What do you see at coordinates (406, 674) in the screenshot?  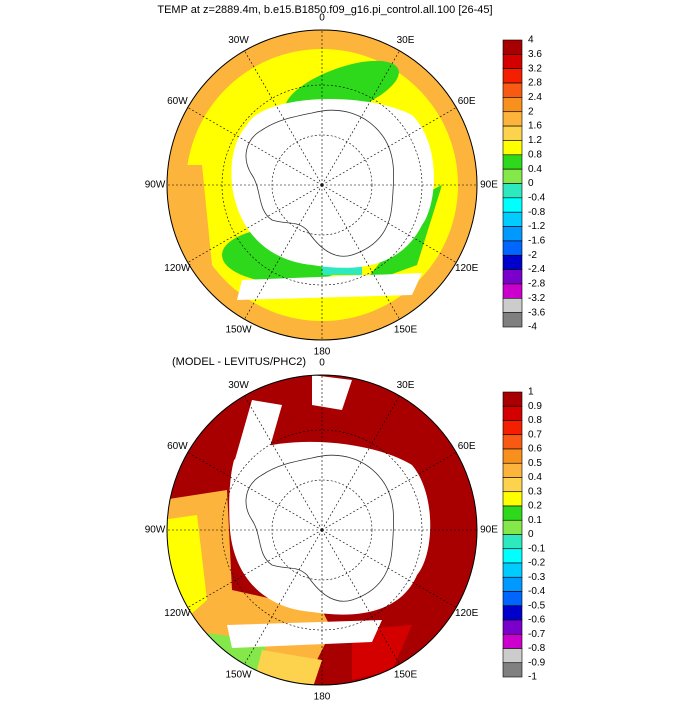 I see `longitude-label: 150E` at bounding box center [406, 674].